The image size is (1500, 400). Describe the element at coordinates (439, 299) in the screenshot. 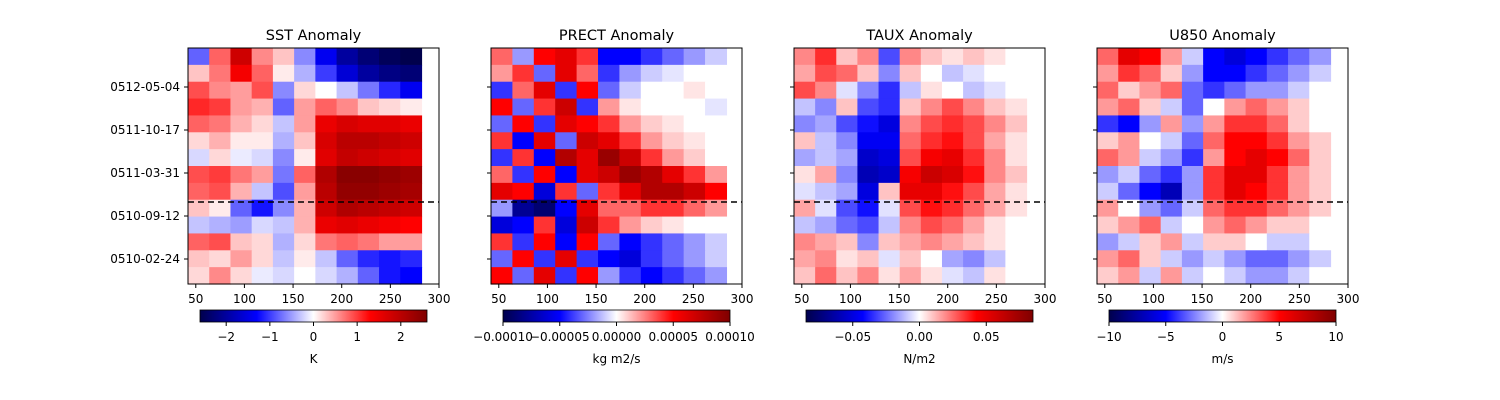

I see `x-tick-label: 300` at that location.